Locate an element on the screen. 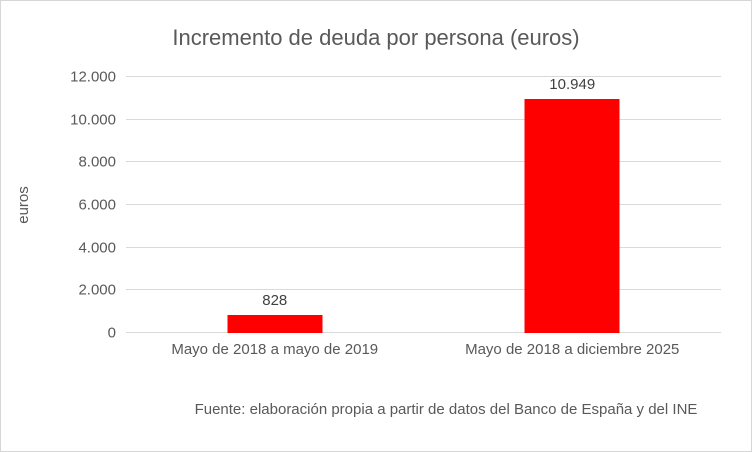  y-tick-label: 10.000 is located at coordinates (93, 120).